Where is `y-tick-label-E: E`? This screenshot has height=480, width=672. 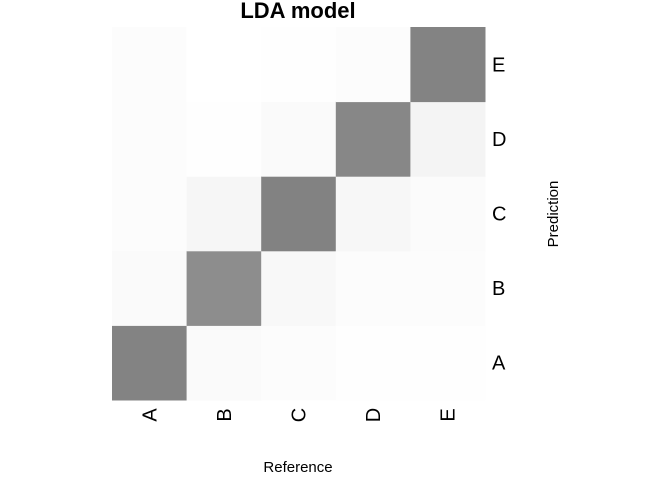 y-tick-label-E: E is located at coordinates (498, 65).